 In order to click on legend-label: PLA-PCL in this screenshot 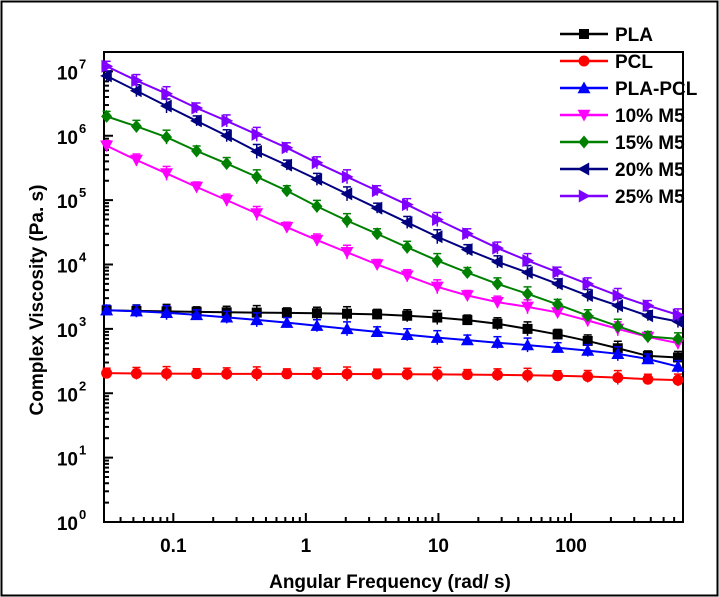, I will do `click(656, 89)`.